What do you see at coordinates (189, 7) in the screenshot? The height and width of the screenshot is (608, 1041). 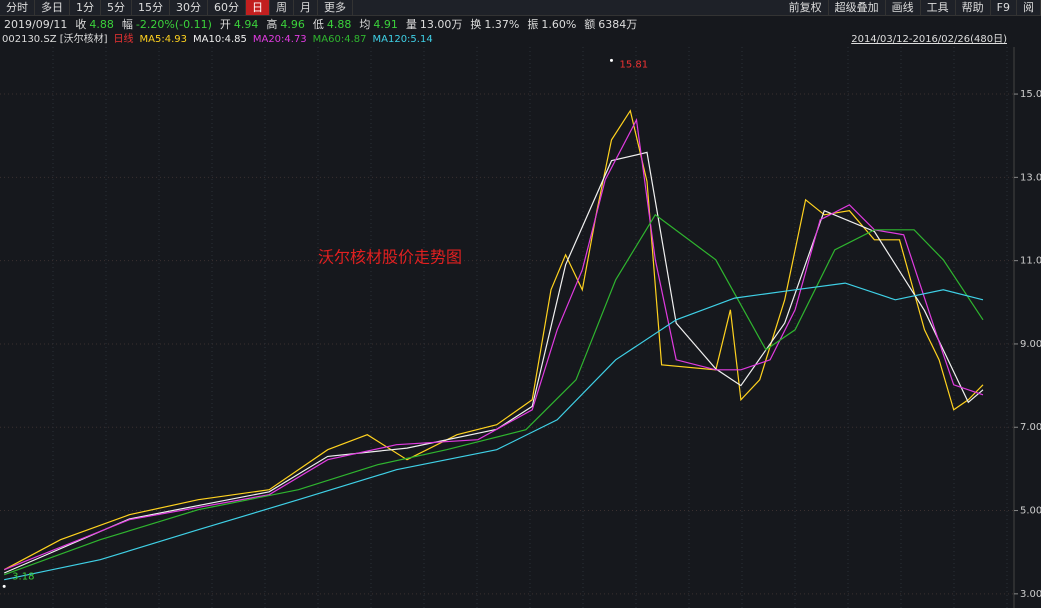 I see `toolbar-button: 30分` at bounding box center [189, 7].